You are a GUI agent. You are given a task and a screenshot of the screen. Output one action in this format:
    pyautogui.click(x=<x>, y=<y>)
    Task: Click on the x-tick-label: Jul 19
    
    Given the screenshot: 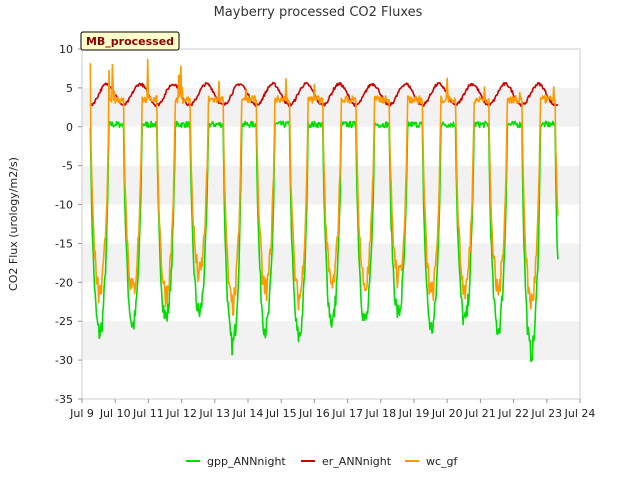 What is the action you would take?
    pyautogui.click(x=414, y=413)
    